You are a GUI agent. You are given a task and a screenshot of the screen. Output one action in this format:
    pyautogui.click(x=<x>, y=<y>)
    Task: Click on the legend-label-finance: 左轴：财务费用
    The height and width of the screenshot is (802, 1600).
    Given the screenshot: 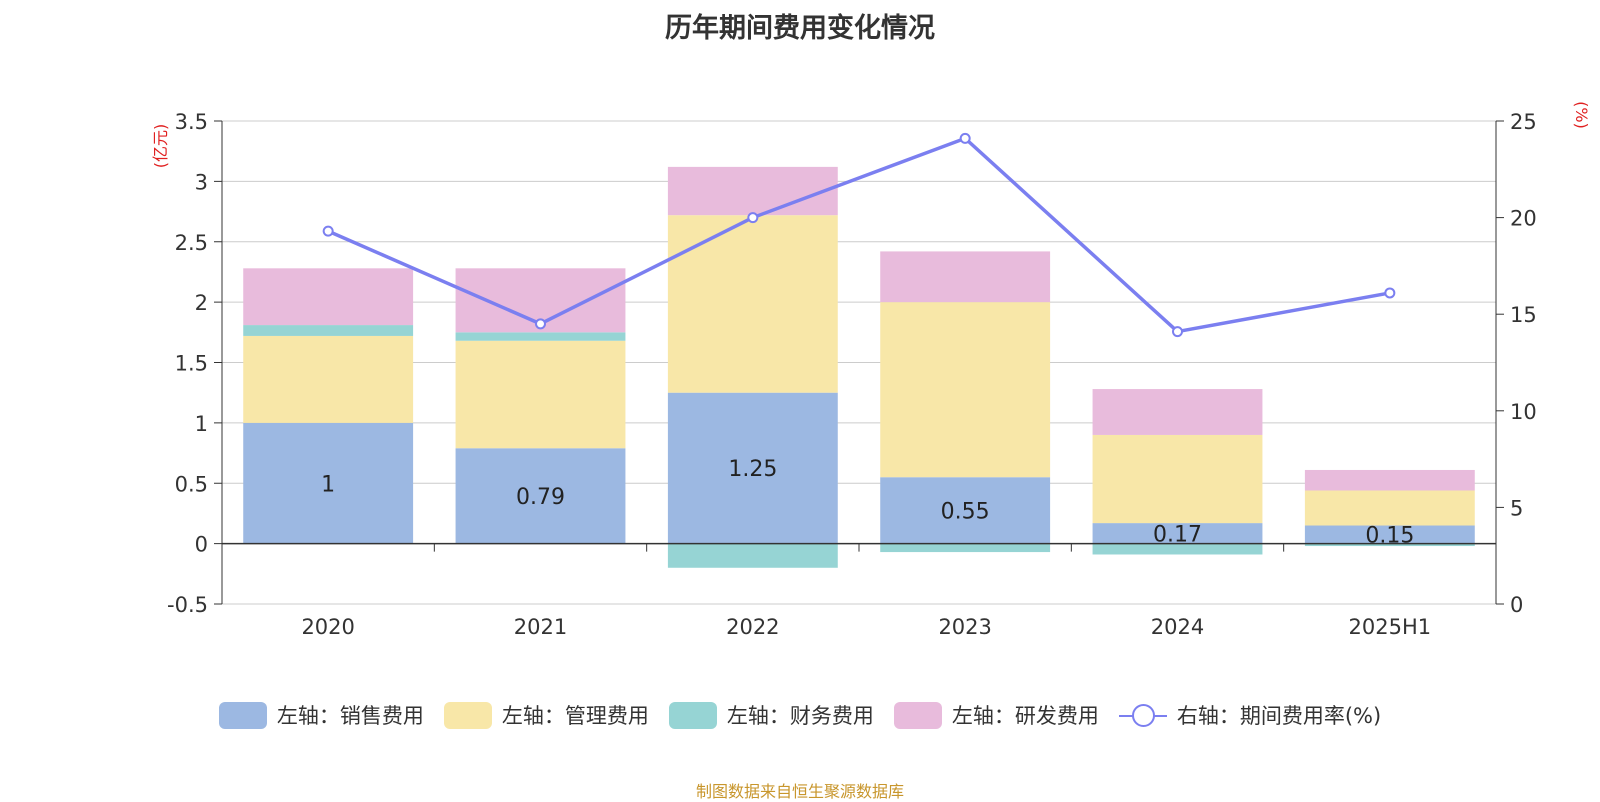 What is the action you would take?
    pyautogui.click(x=800, y=716)
    